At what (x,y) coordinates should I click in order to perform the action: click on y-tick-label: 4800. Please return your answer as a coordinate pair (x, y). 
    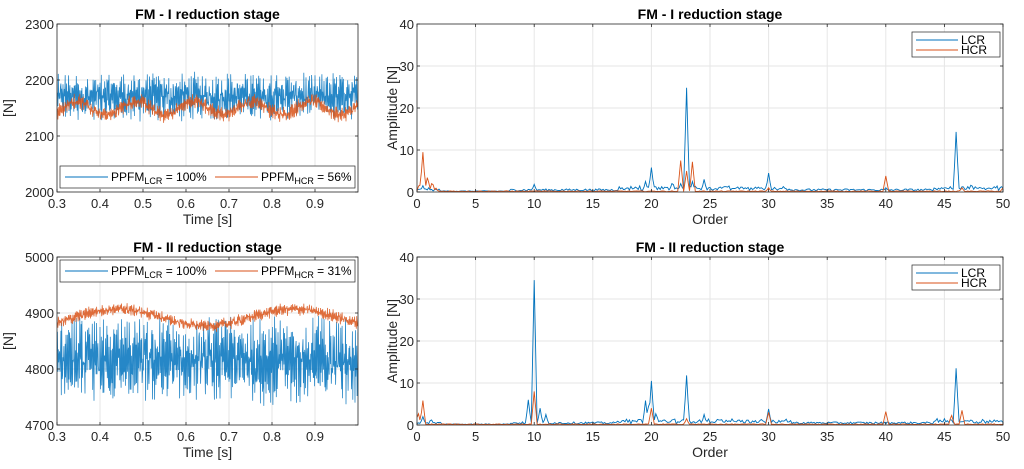
    Looking at the image, I should click on (39, 369).